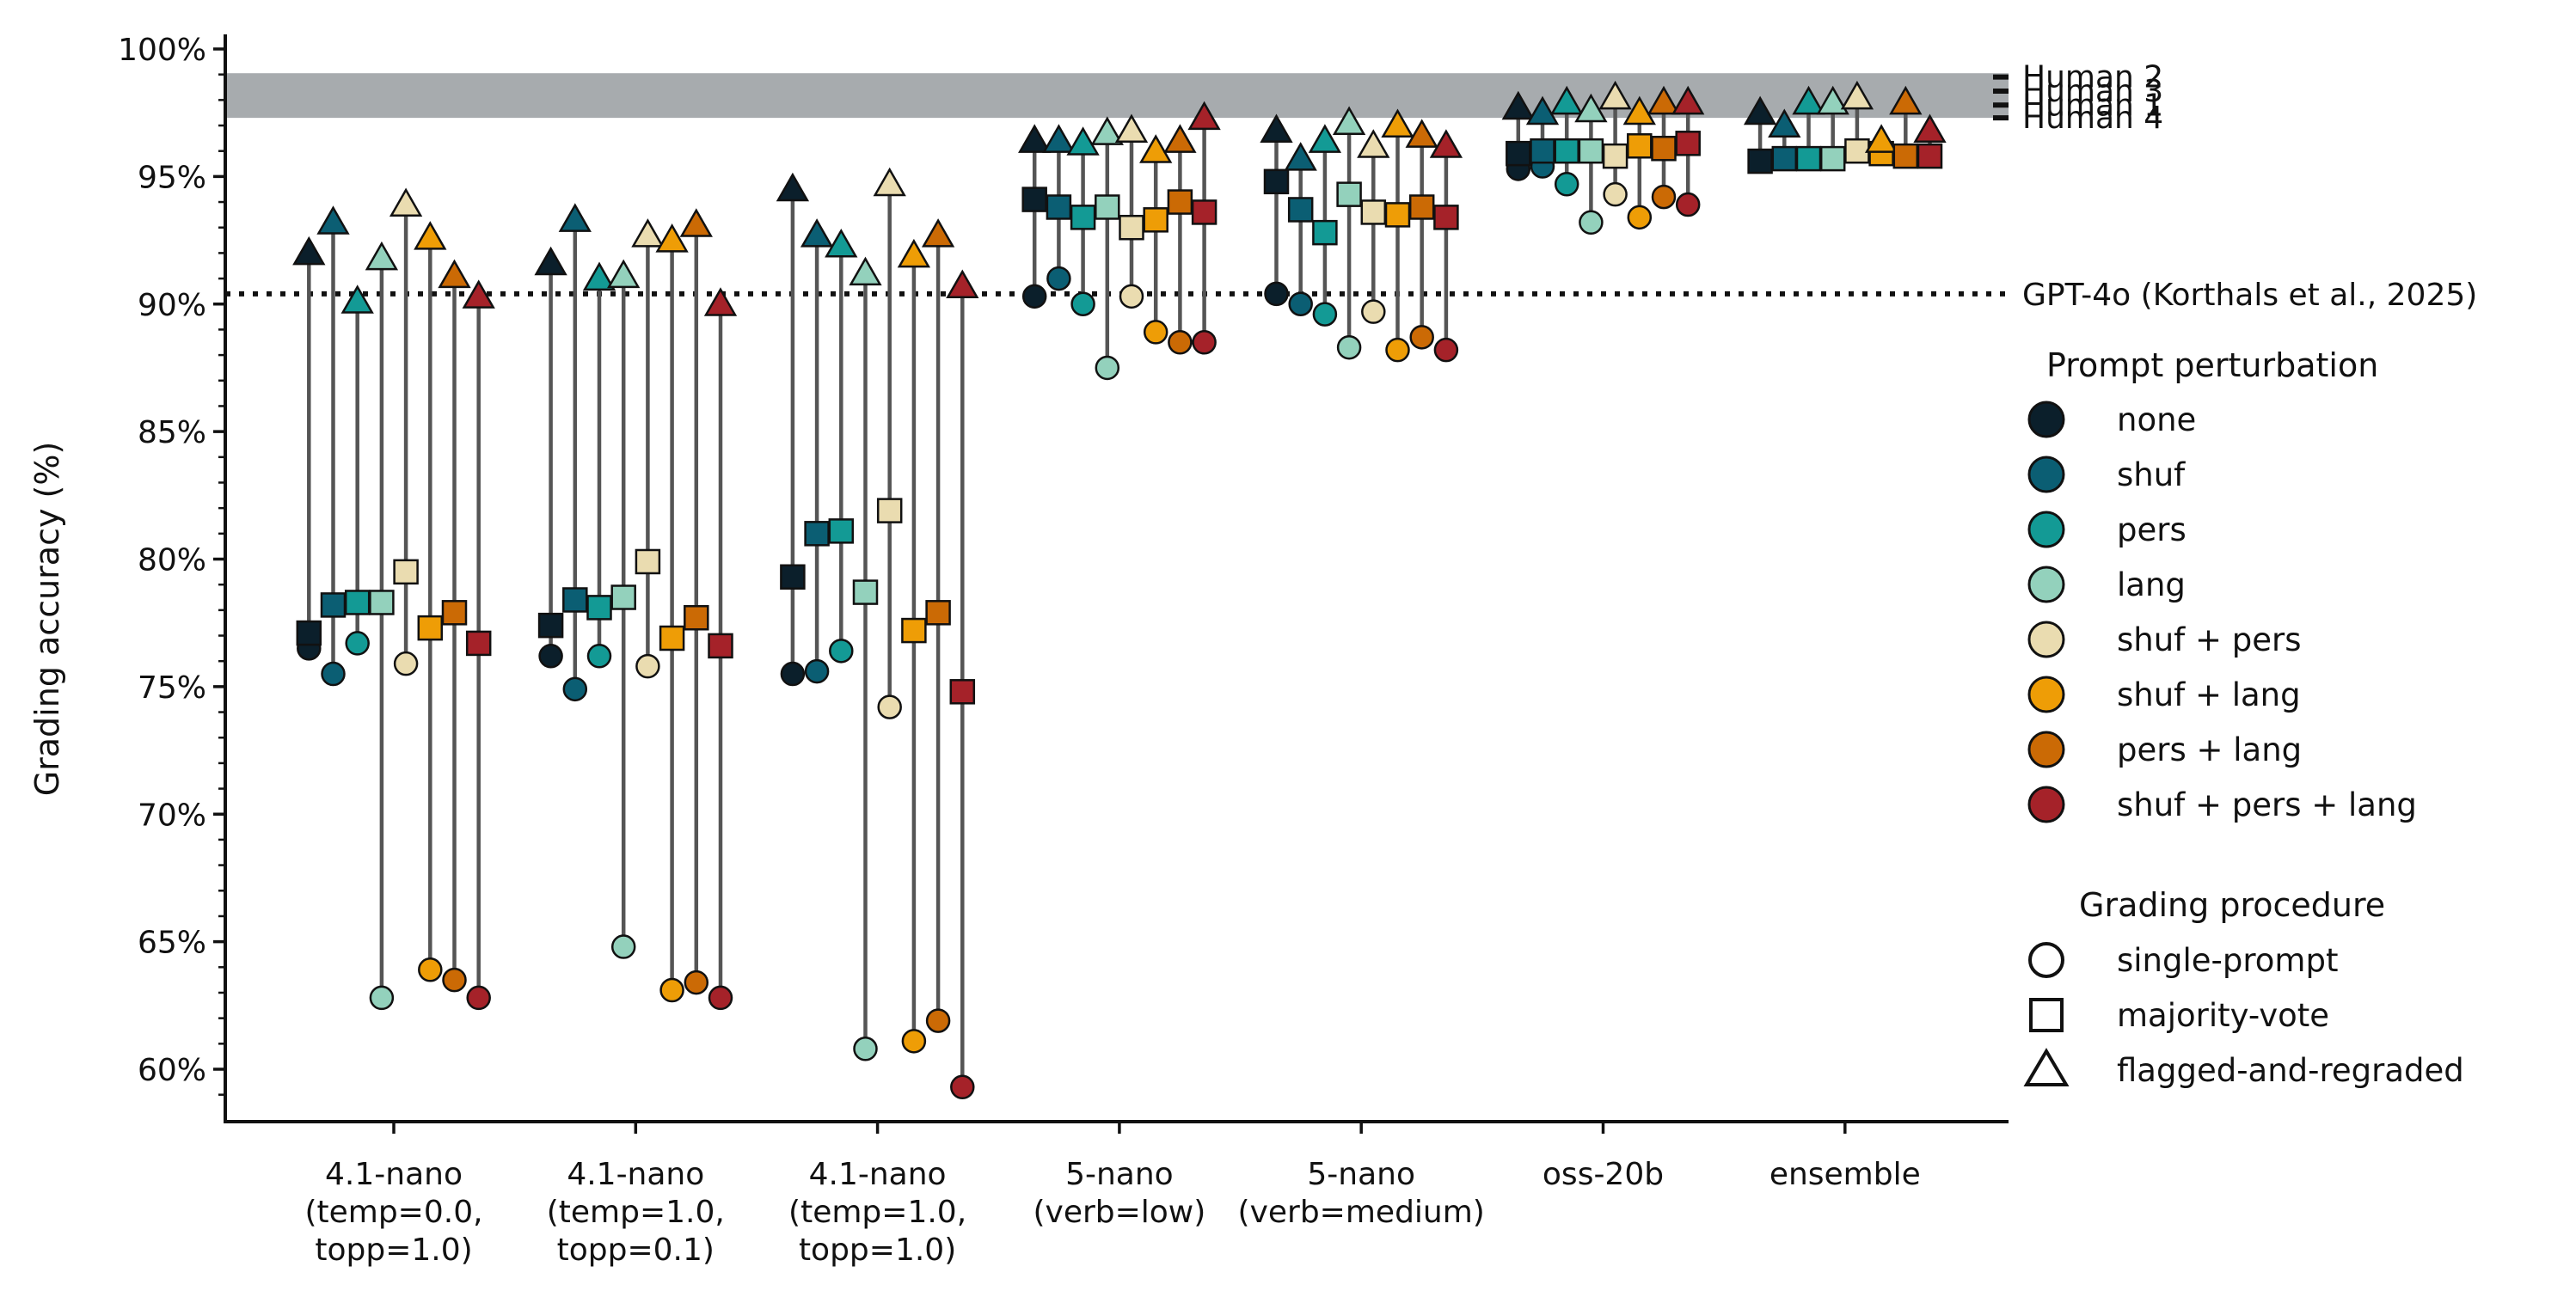 Image resolution: width=2576 pixels, height=1303 pixels. I want to click on legend-label: flagged-and-regraded, so click(2290, 1070).